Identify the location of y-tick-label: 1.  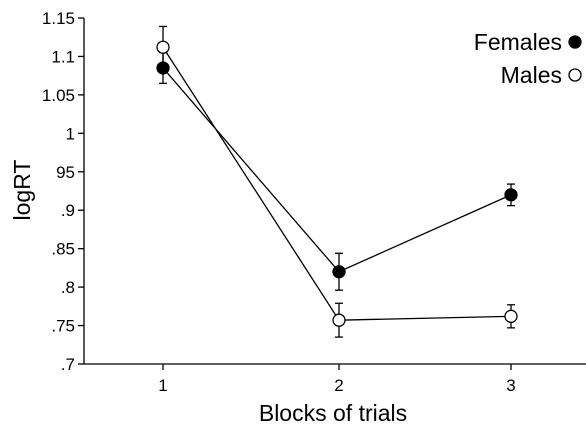
(70, 133).